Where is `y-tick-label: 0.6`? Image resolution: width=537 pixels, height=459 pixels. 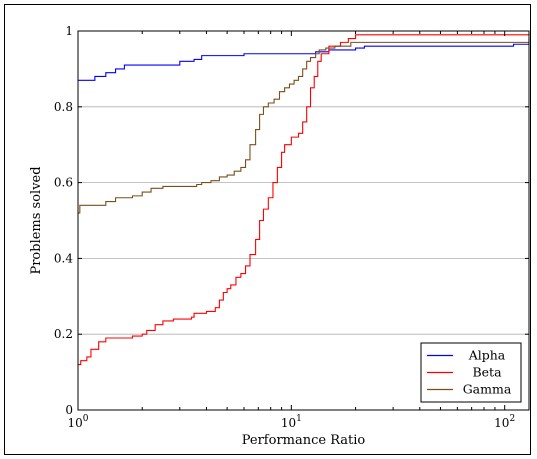 y-tick-label: 0.6 is located at coordinates (63, 183).